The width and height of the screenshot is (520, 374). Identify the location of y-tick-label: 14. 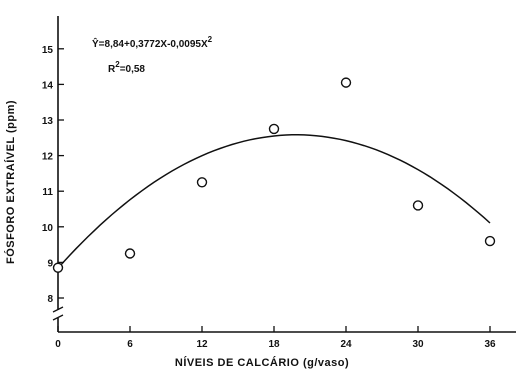
(48, 85).